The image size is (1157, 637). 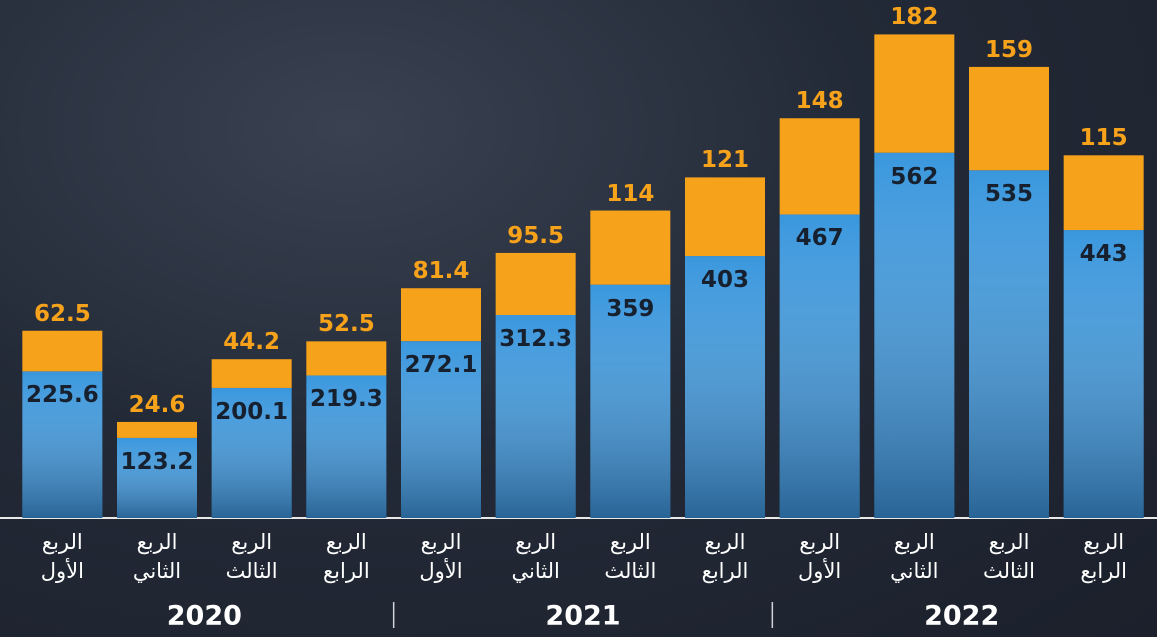 What do you see at coordinates (1103, 138) in the screenshot?
I see `value-label: 115` at bounding box center [1103, 138].